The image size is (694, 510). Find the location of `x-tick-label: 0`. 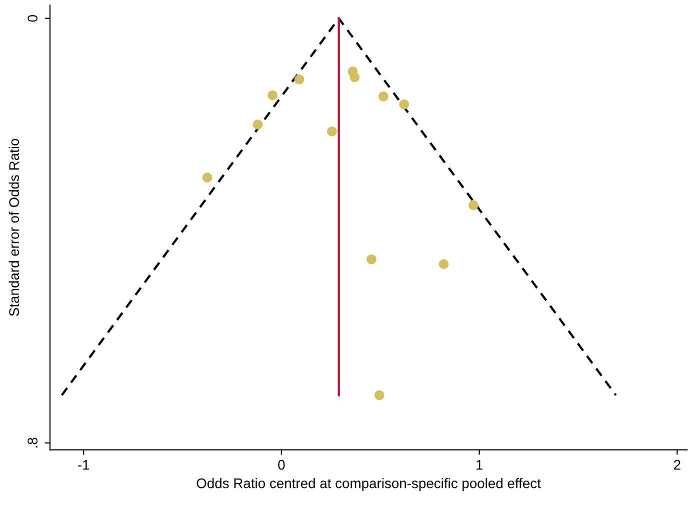

x-tick-label: 0 is located at coordinates (281, 465).